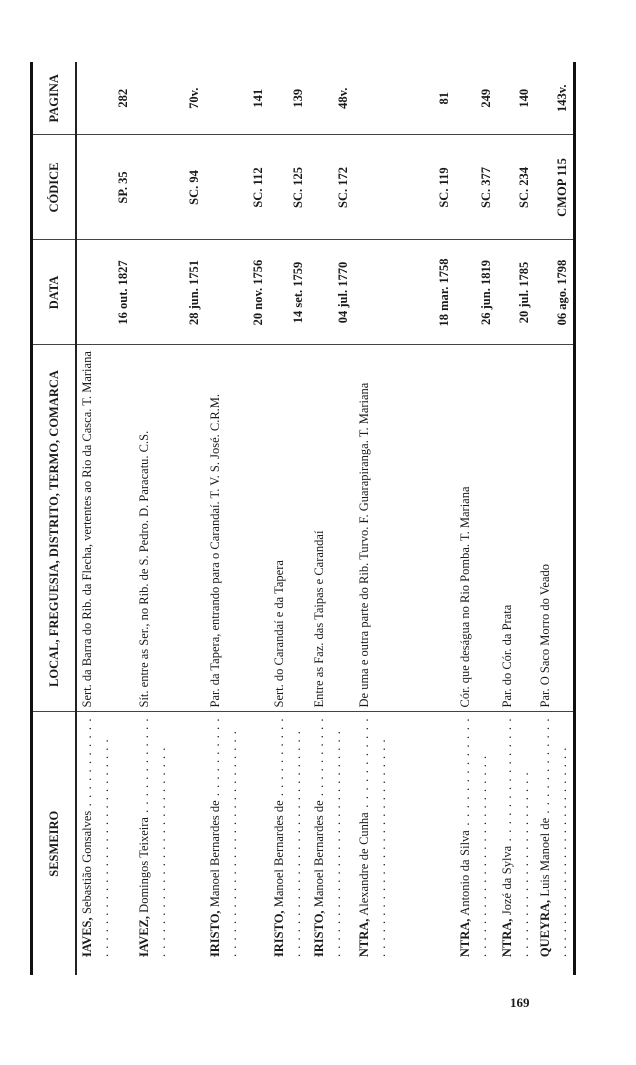  What do you see at coordinates (516, 187) in the screenshot?
I see `cell-codice: SC. 234` at bounding box center [516, 187].